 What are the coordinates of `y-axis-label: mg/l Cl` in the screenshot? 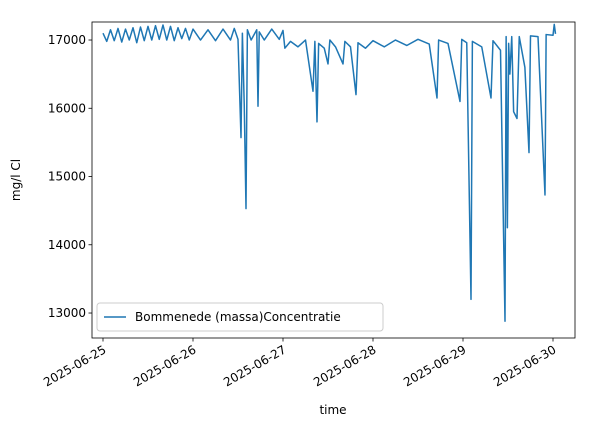 It's located at (16, 180).